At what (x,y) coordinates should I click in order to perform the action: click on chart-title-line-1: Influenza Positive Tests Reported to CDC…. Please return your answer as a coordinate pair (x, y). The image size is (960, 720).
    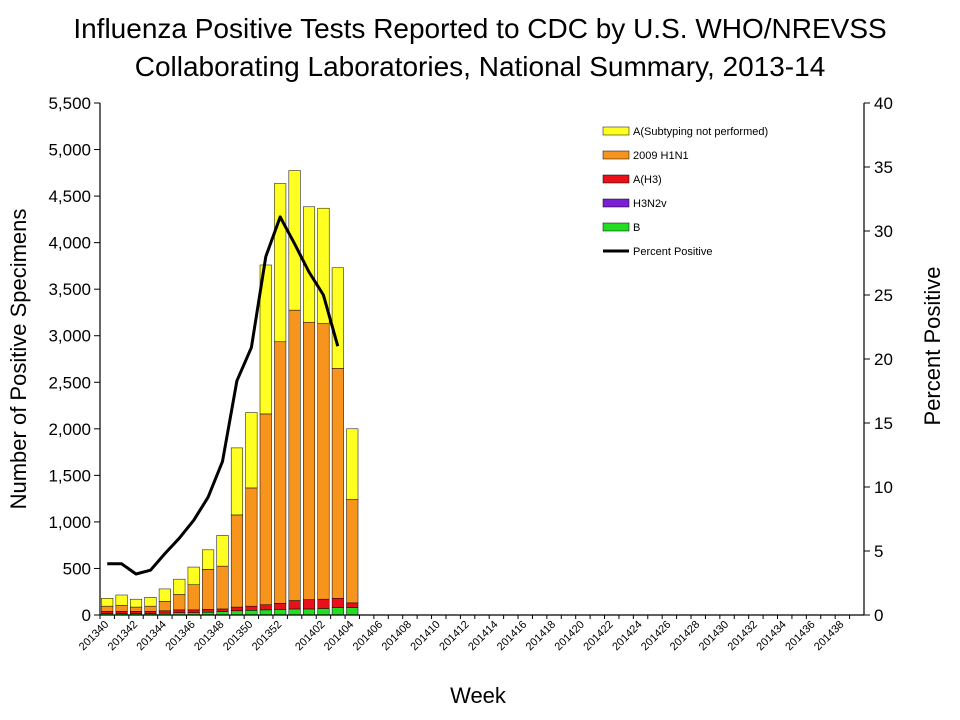
    Looking at the image, I should click on (479, 28).